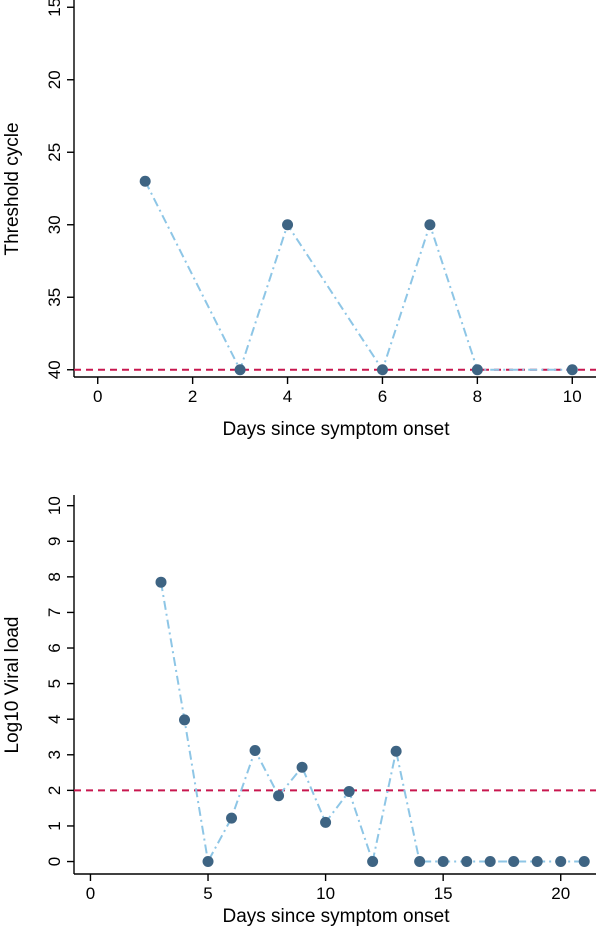 The width and height of the screenshot is (596, 932). Describe the element at coordinates (54, 8) in the screenshot. I see `y-tick-label: 15` at that location.